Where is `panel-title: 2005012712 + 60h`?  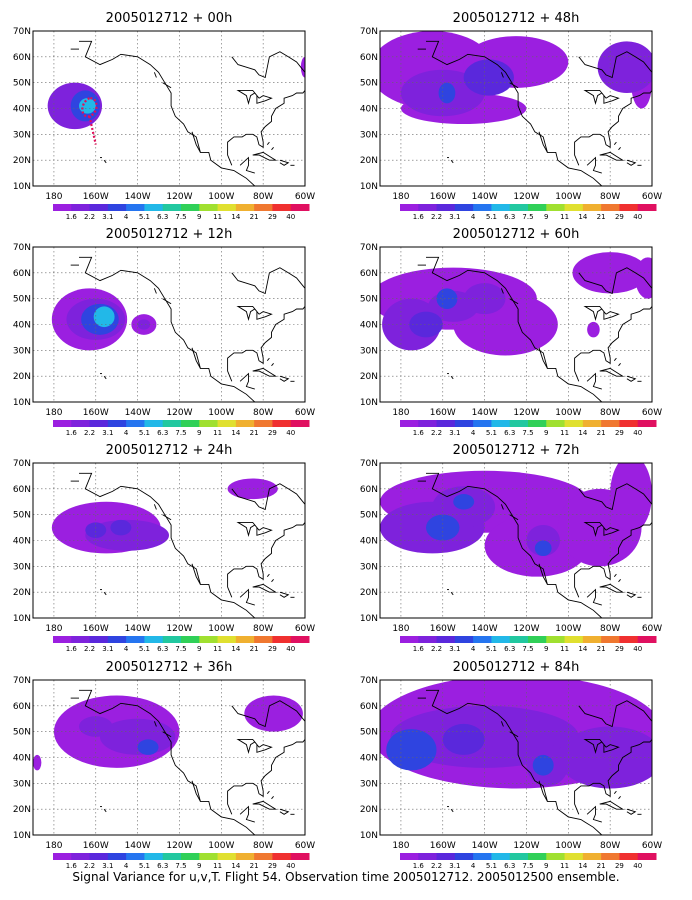 panel-title: 2005012712 + 60h is located at coordinates (516, 234).